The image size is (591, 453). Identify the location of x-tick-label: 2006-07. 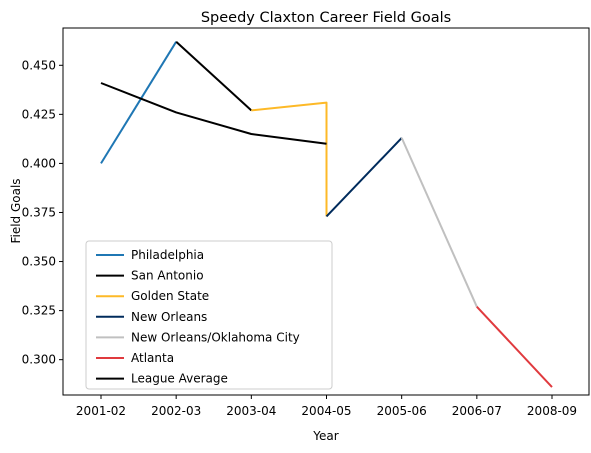
(477, 411).